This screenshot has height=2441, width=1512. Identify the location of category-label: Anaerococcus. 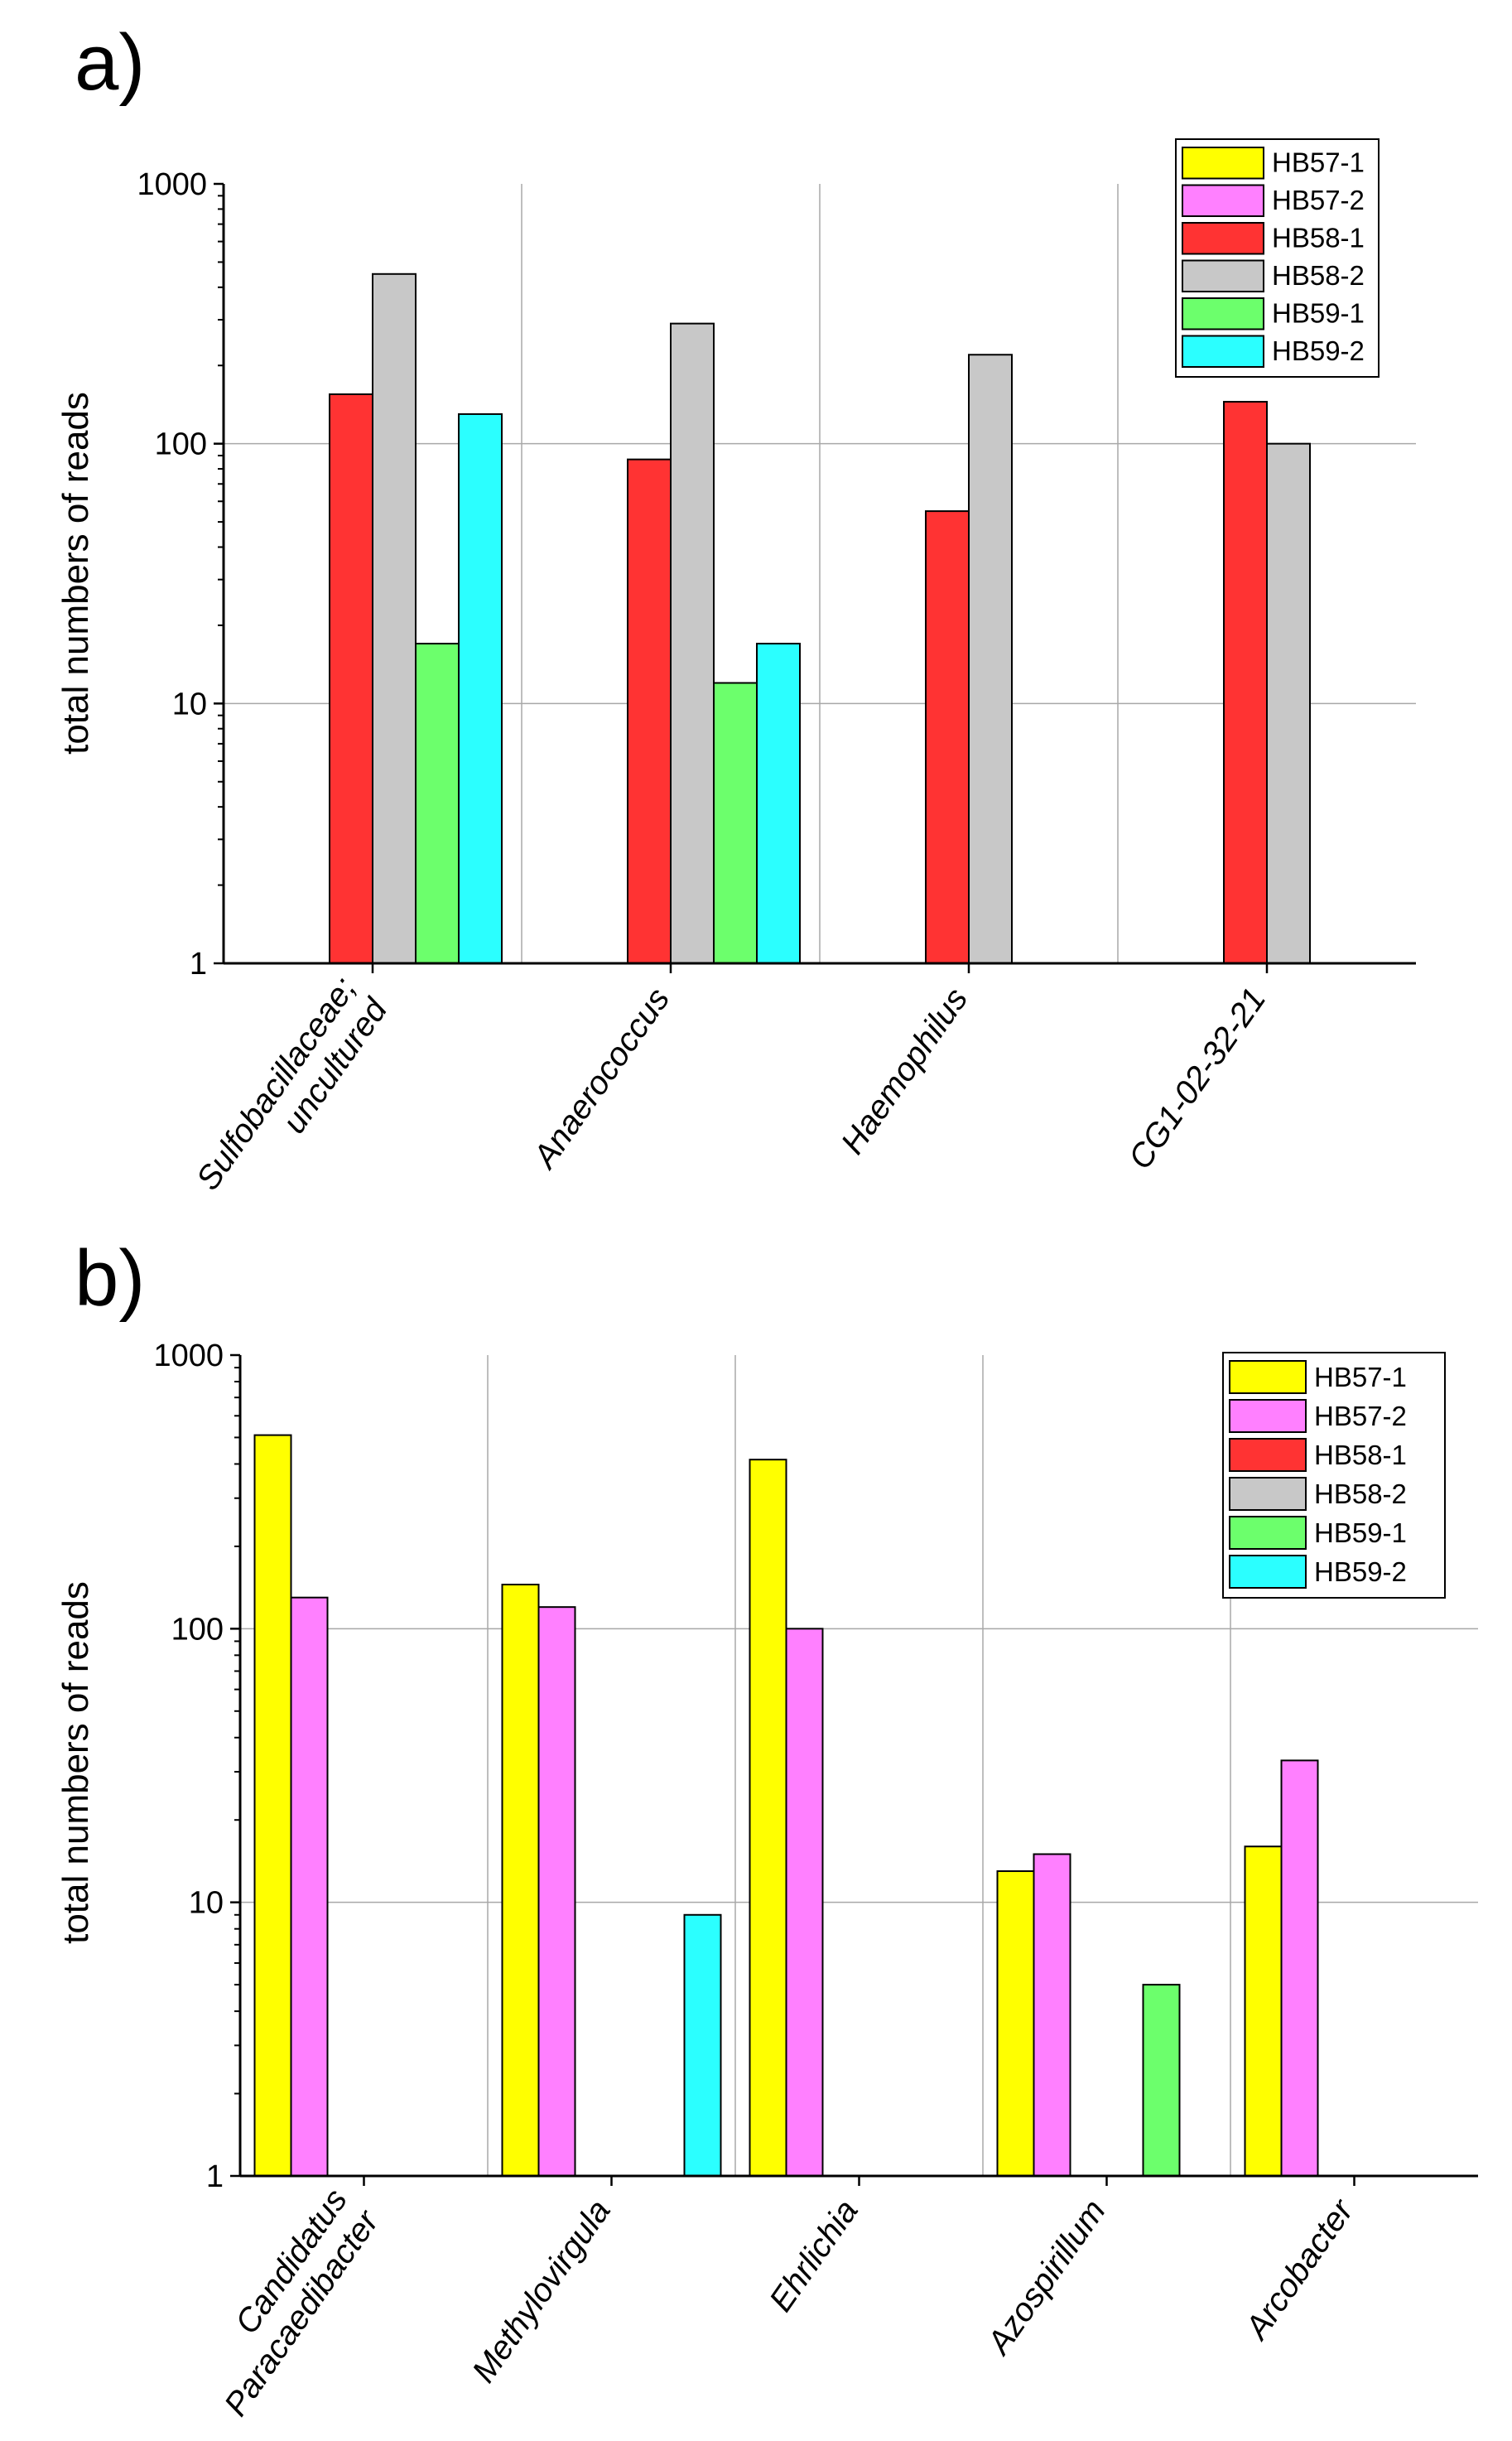
(601, 1079).